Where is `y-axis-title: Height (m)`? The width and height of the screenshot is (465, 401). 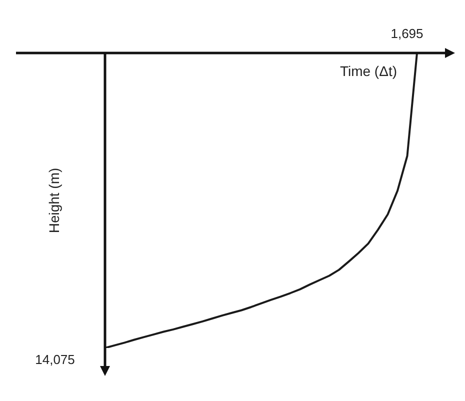 y-axis-title: Height (m) is located at coordinates (54, 201).